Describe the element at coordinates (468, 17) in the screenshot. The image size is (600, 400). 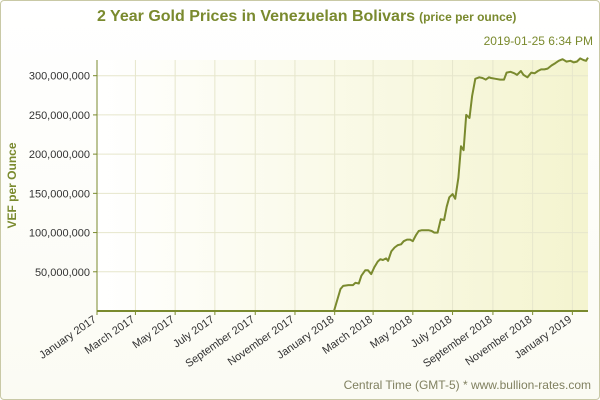
I see `chart-subtitle: (price per ounce)` at that location.